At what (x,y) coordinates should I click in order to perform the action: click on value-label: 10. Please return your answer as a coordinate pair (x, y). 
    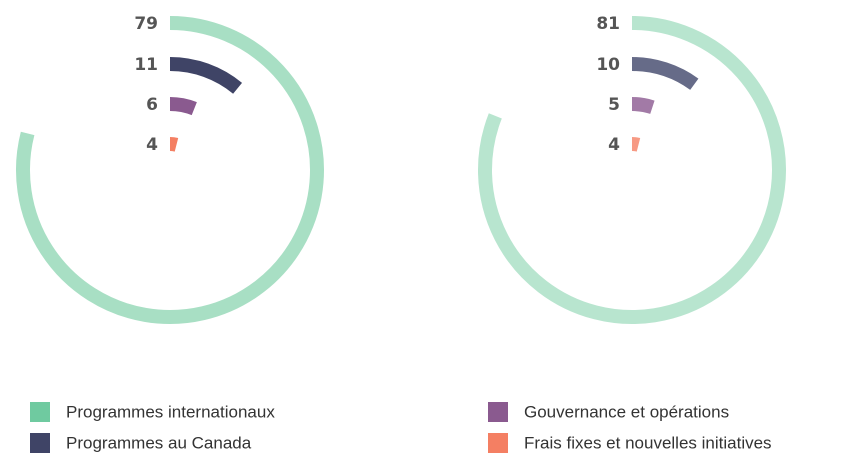
    Looking at the image, I should click on (608, 65).